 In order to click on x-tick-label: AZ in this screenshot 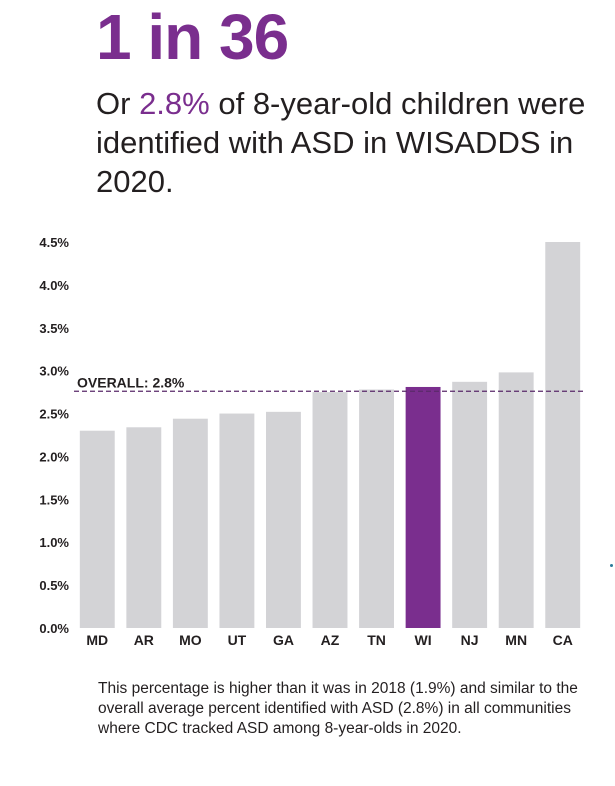, I will do `click(330, 640)`.